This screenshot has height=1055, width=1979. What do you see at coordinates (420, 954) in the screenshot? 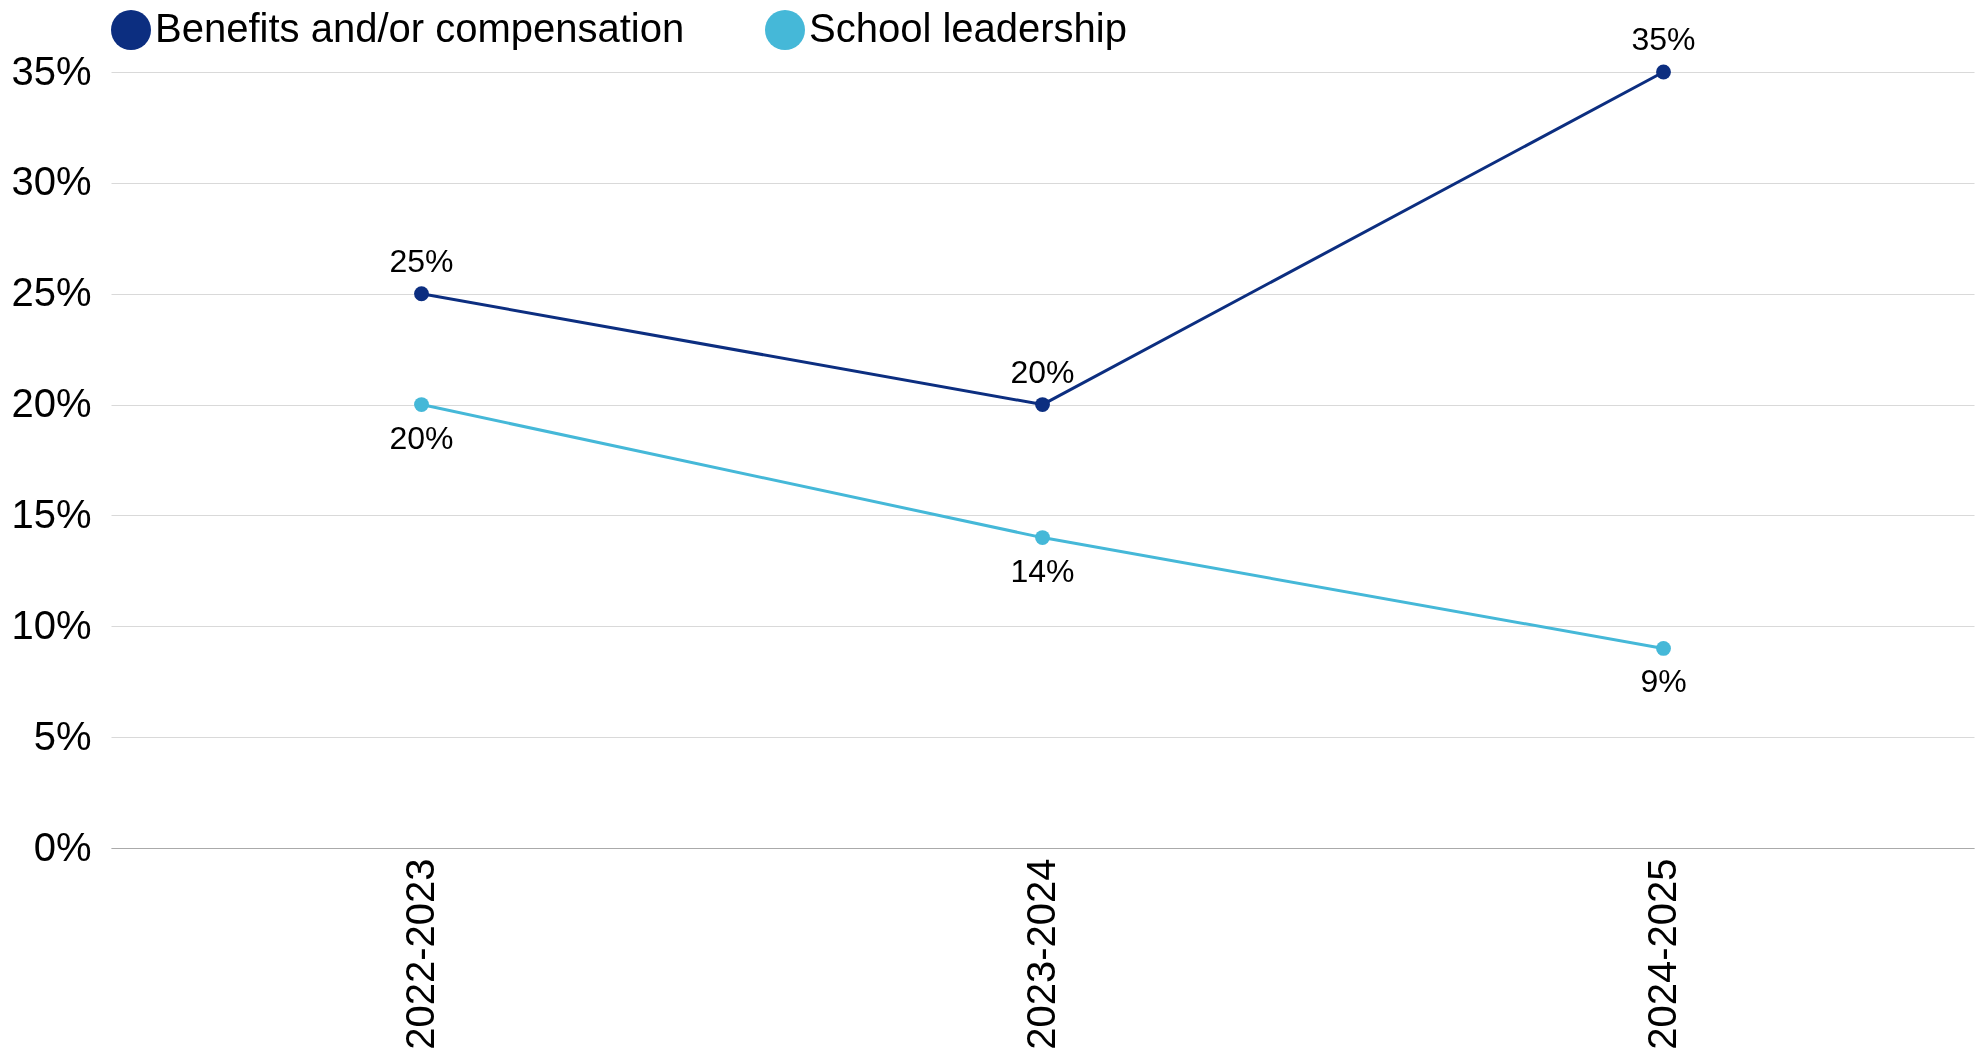
I see `x-tick-label: 2022-2023` at bounding box center [420, 954].